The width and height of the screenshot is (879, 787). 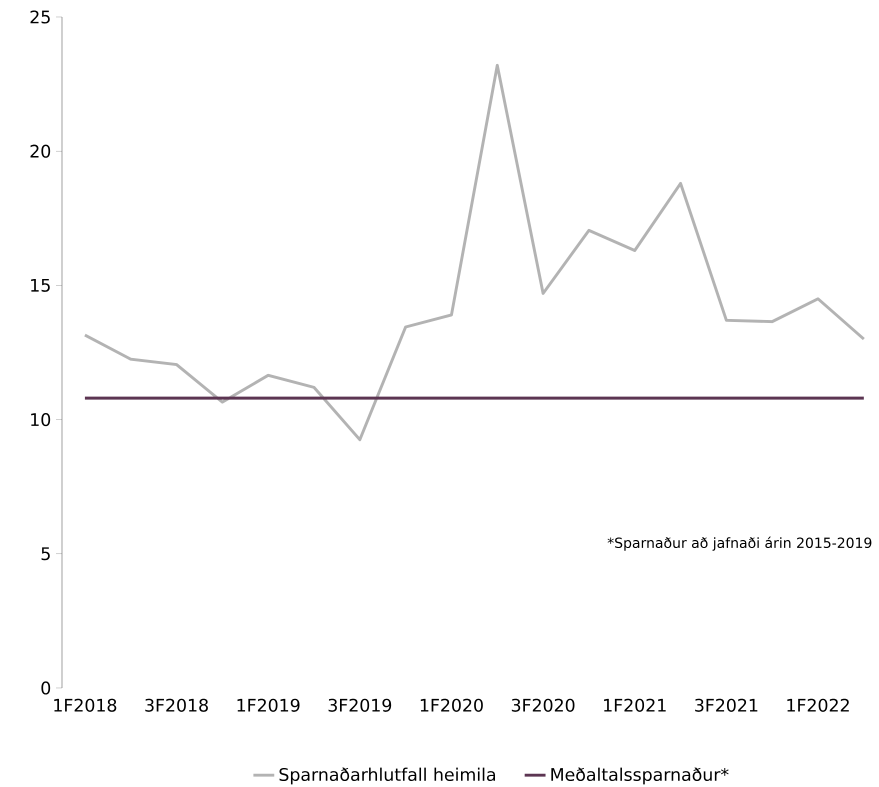 What do you see at coordinates (635, 705) in the screenshot?
I see `x-tick-label: 1F2021` at bounding box center [635, 705].